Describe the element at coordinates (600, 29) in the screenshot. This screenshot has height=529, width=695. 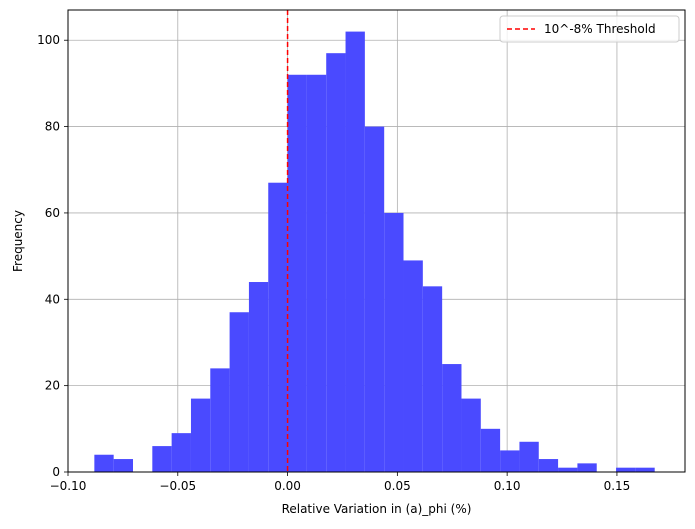
I see `legend-threshold-label: 10^-8% Threshold` at that location.